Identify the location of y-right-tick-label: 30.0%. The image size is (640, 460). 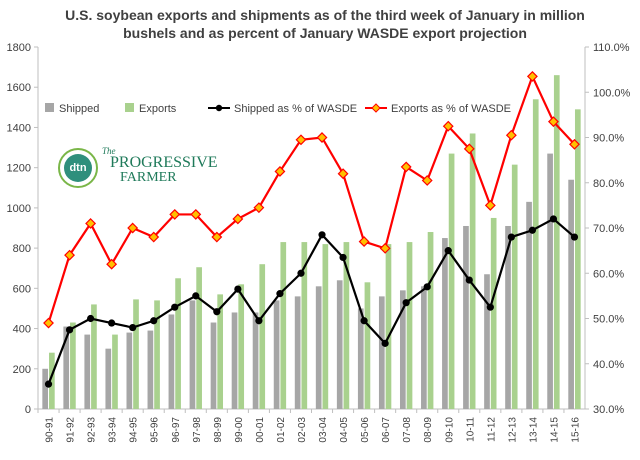
(608, 410).